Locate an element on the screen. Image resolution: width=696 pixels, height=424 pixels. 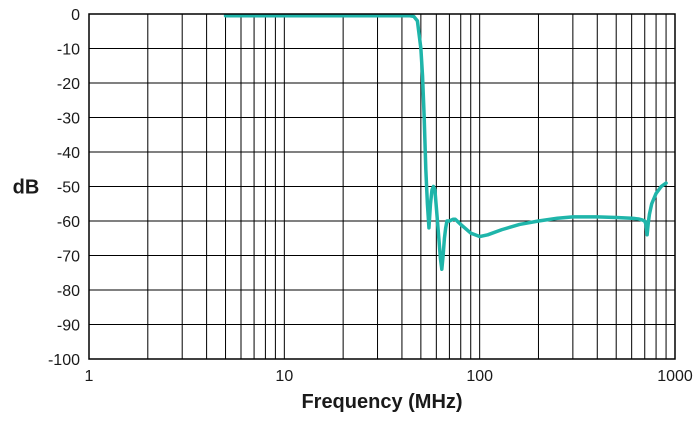
x-tick-label: 1000 is located at coordinates (675, 376).